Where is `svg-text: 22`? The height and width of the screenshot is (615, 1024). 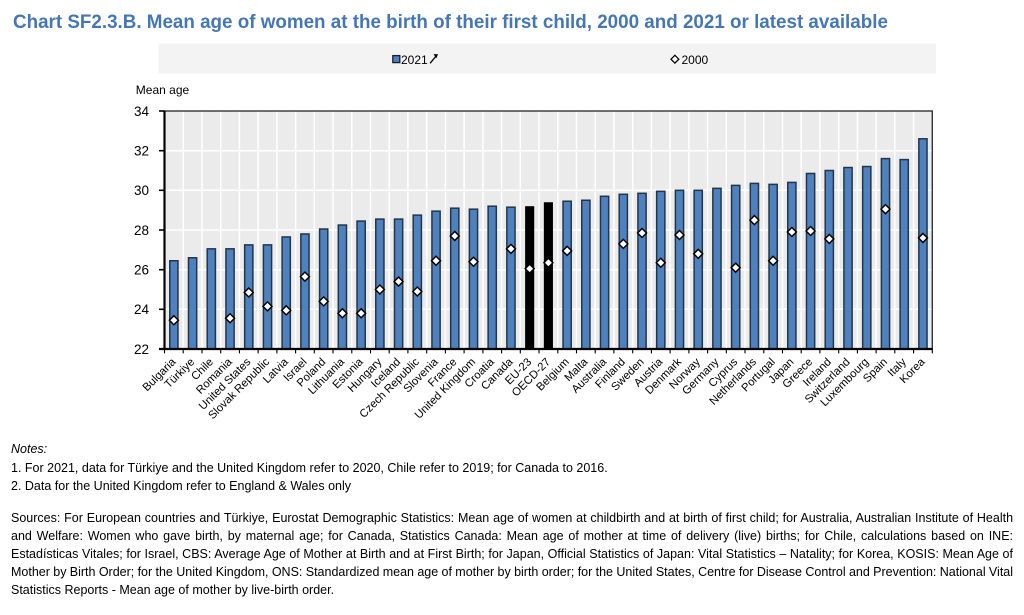 svg-text: 22 is located at coordinates (141, 349).